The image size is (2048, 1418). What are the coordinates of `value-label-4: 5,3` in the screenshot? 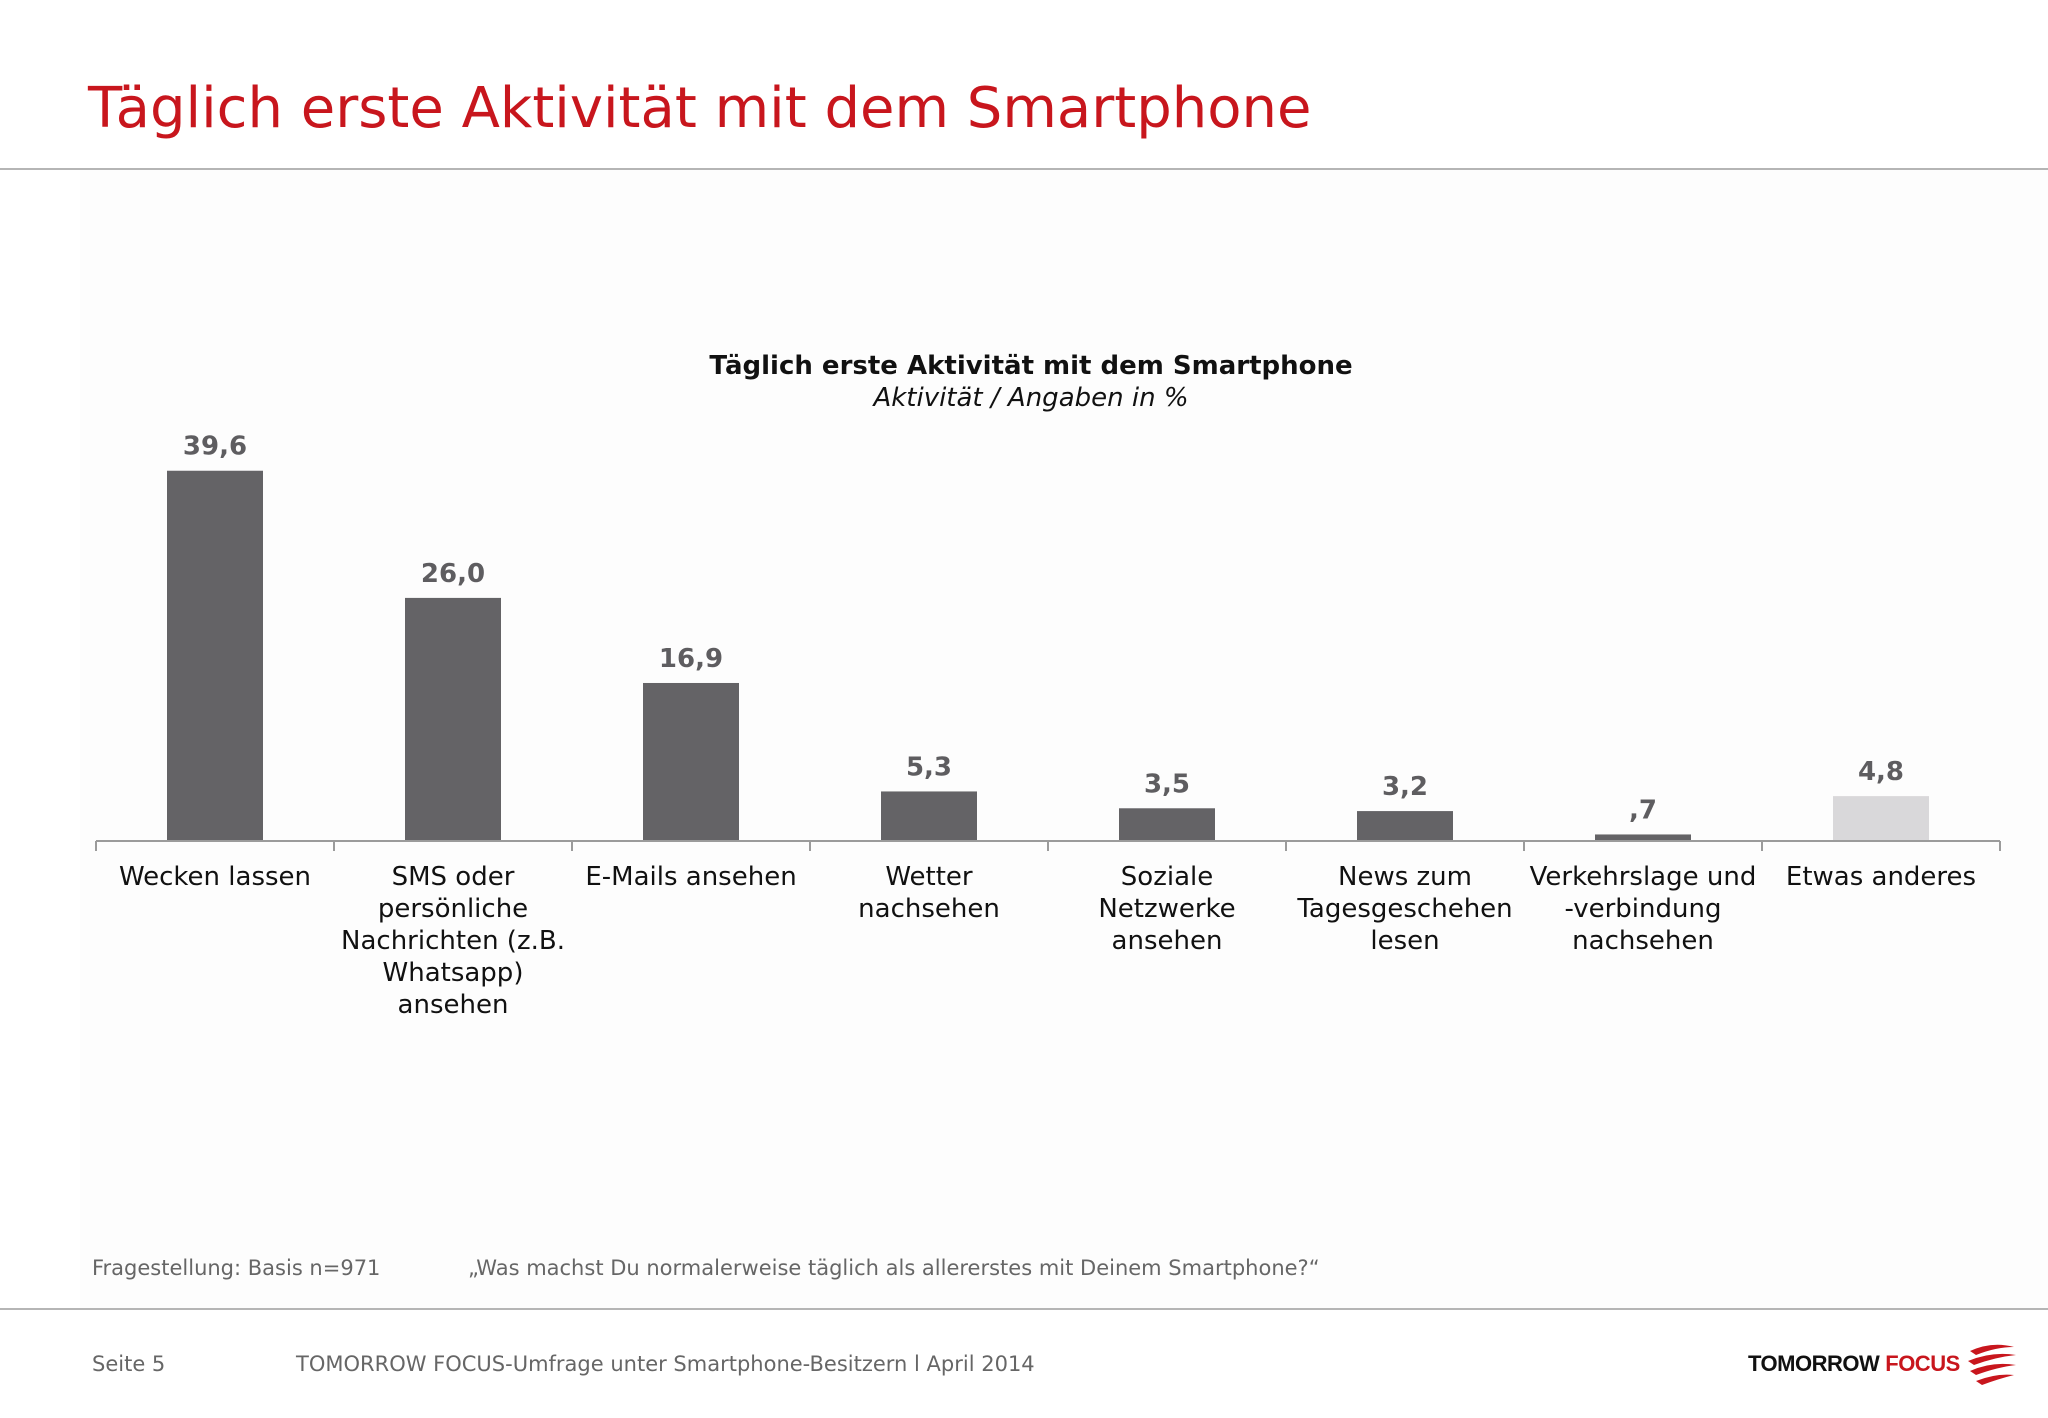 It's located at (929, 767).